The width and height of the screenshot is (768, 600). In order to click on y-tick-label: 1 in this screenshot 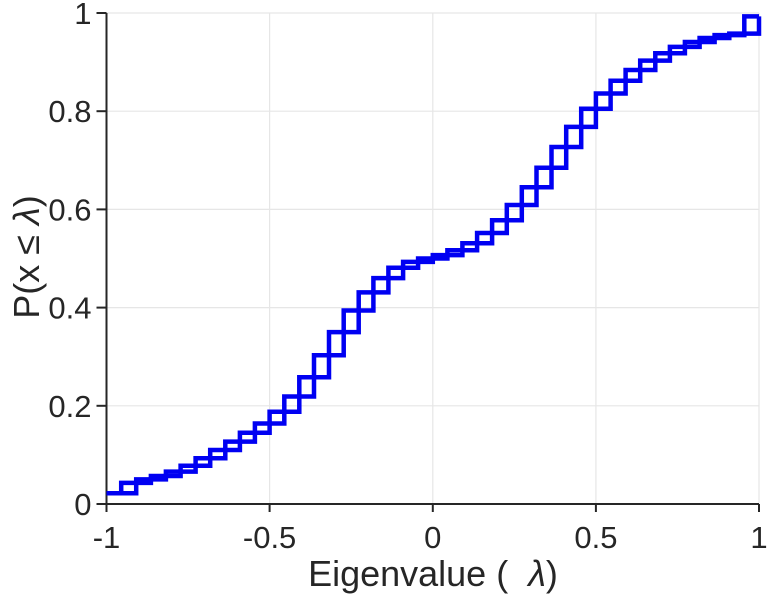, I will do `click(82, 15)`.